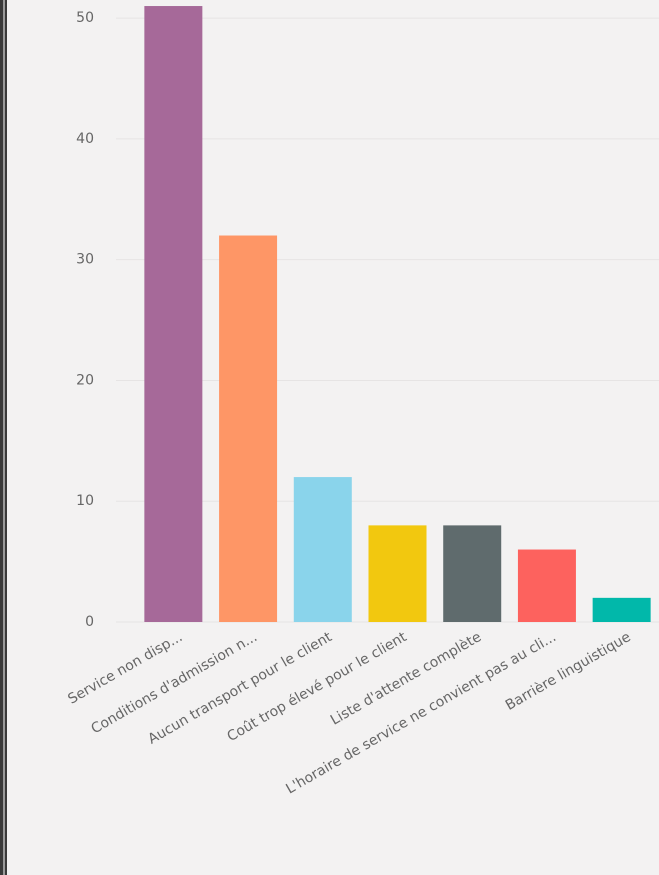  I want to click on y-tick-label: 10, so click(85, 501).